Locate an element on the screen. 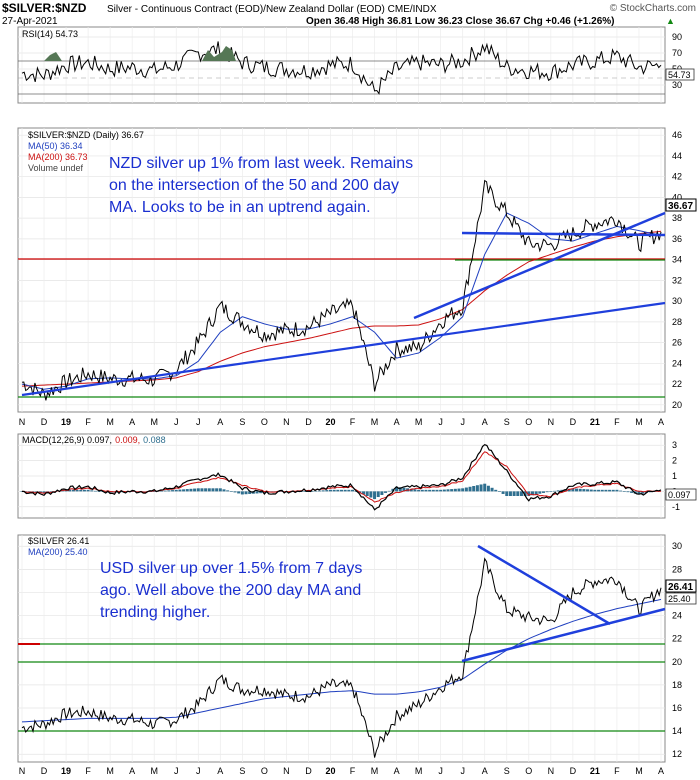 The image size is (700, 780). rsi-frame is located at coordinates (341, 65).